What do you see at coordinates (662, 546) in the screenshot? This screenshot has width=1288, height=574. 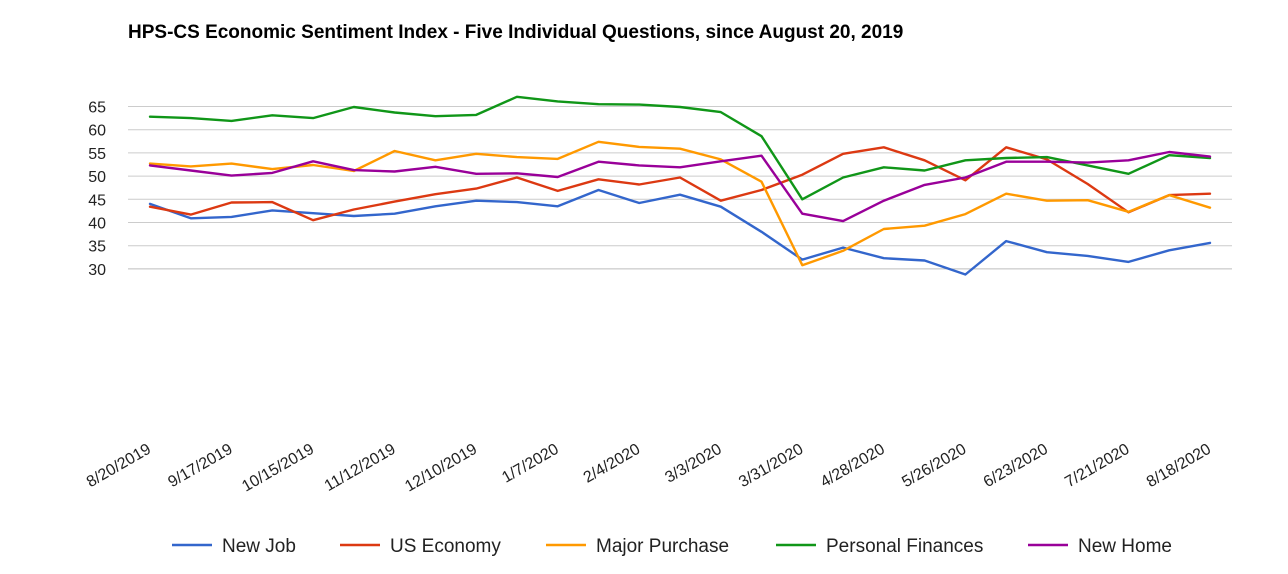 I see `legend-label: Major Purchase` at bounding box center [662, 546].